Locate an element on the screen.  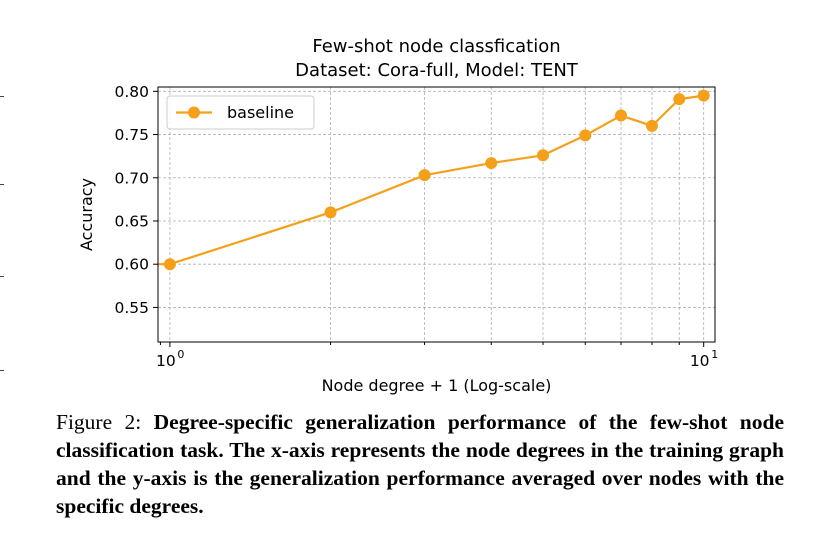
legend-label: baseline is located at coordinates (260, 112).